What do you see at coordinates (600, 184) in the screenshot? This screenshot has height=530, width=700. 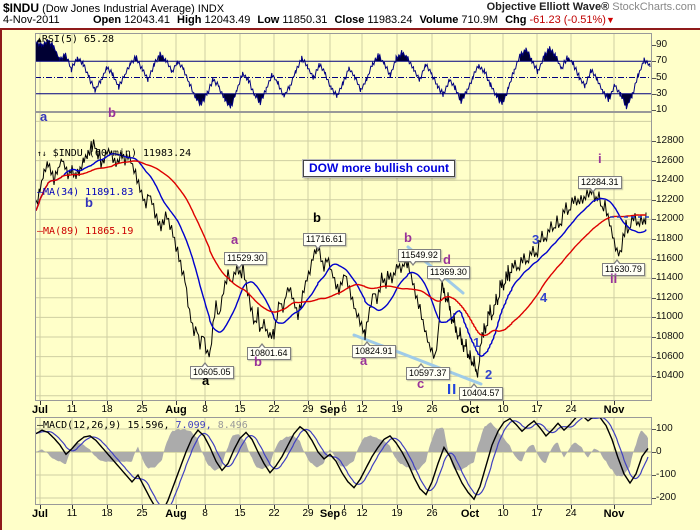 I see `price-callout: 12284.31` at bounding box center [600, 184].